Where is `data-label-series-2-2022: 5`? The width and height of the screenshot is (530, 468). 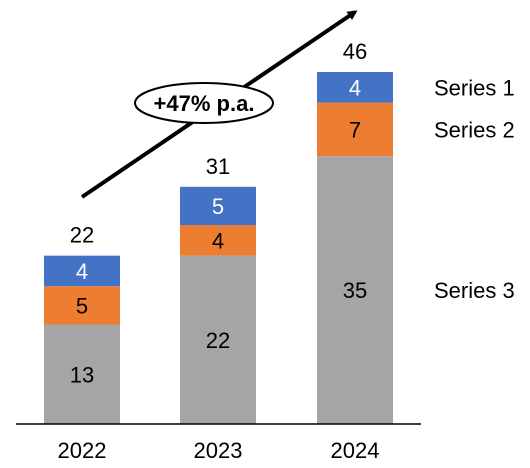
data-label-series-2-2022: 5 is located at coordinates (82, 305).